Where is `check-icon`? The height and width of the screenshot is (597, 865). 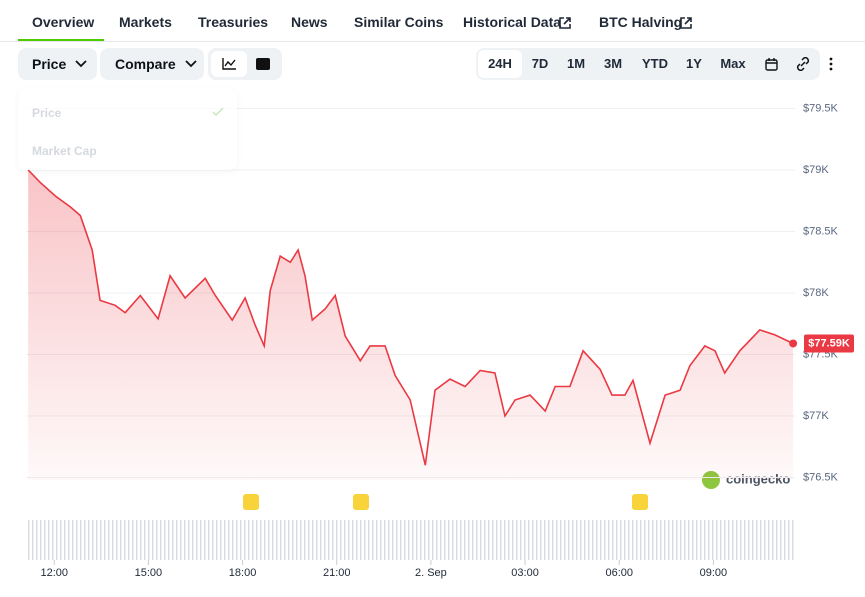 check-icon is located at coordinates (218, 112).